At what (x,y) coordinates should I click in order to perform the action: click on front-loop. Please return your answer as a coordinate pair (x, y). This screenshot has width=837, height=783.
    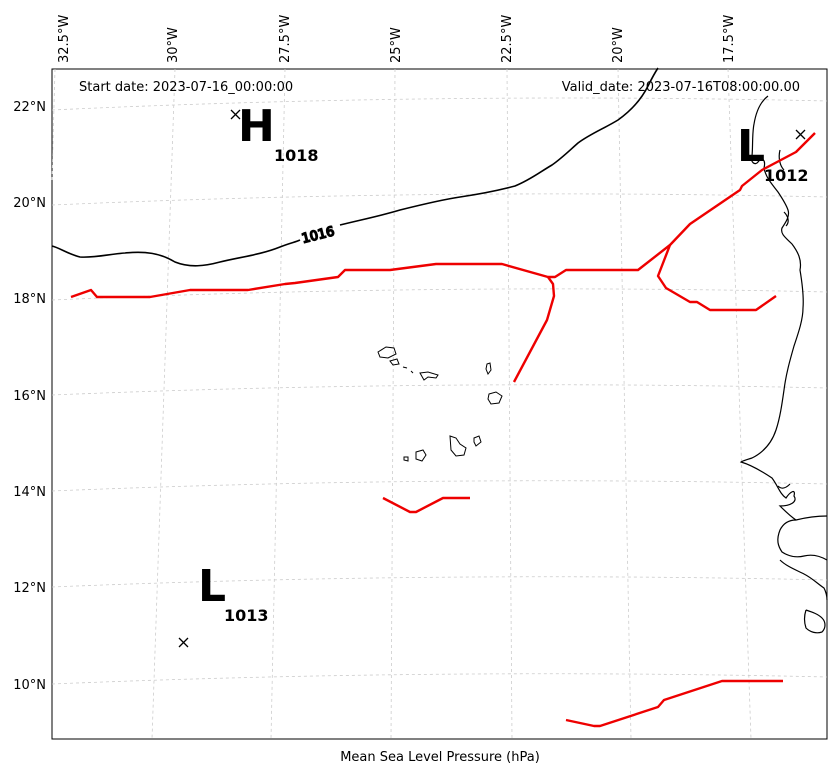
    Looking at the image, I should click on (716, 278).